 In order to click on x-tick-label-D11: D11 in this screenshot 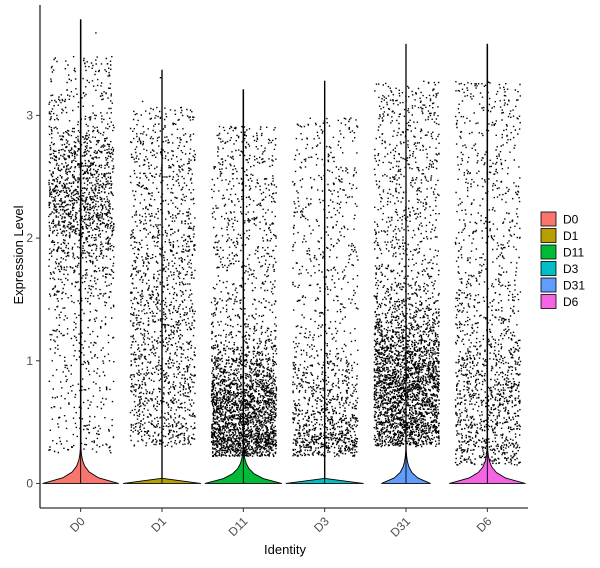, I will do `click(238, 526)`.